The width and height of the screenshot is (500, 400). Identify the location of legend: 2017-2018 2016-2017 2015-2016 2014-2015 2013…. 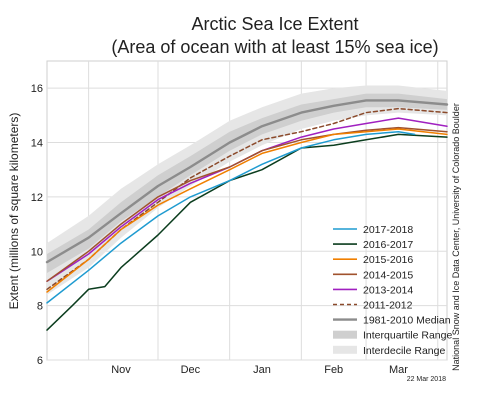
(392, 290).